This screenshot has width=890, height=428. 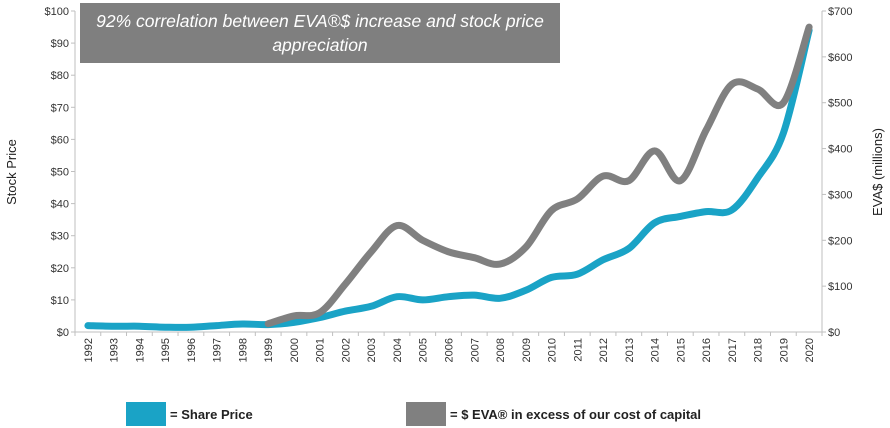 I want to click on x-tick-label: 2016, so click(x=707, y=350).